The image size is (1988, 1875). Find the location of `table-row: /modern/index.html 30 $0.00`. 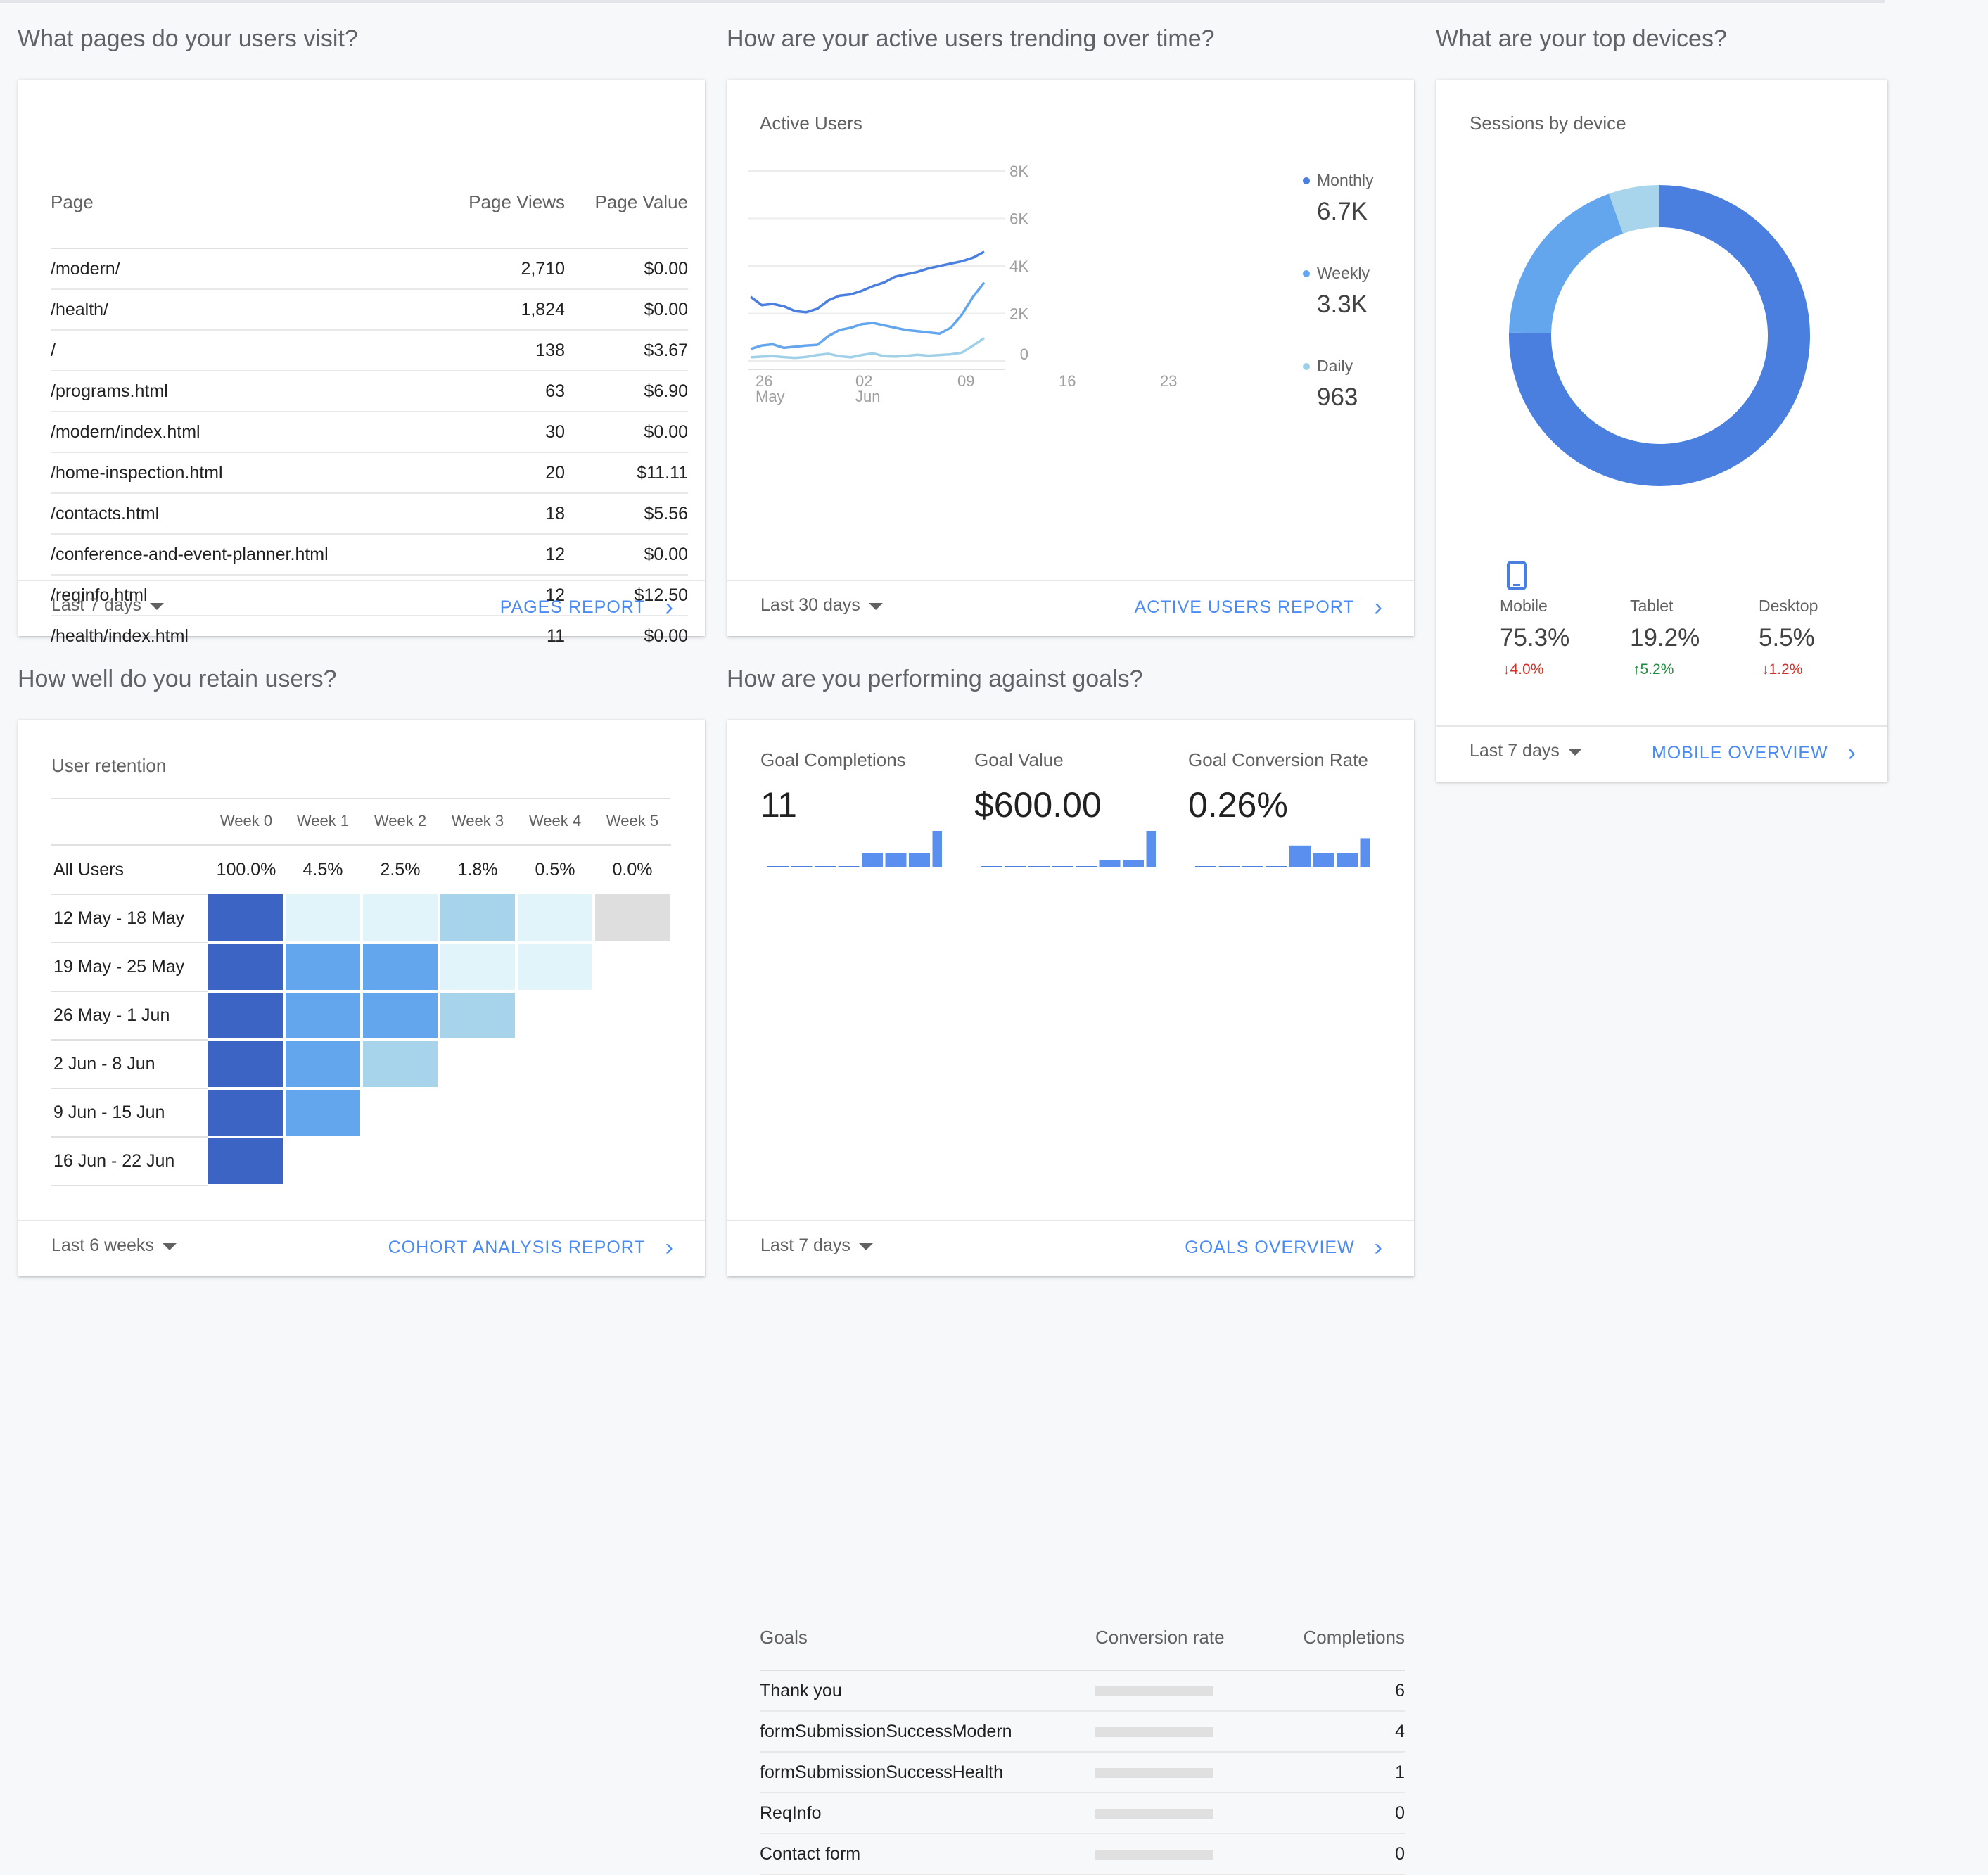

table-row: /modern/index.html 30 $0.00 is located at coordinates (370, 431).